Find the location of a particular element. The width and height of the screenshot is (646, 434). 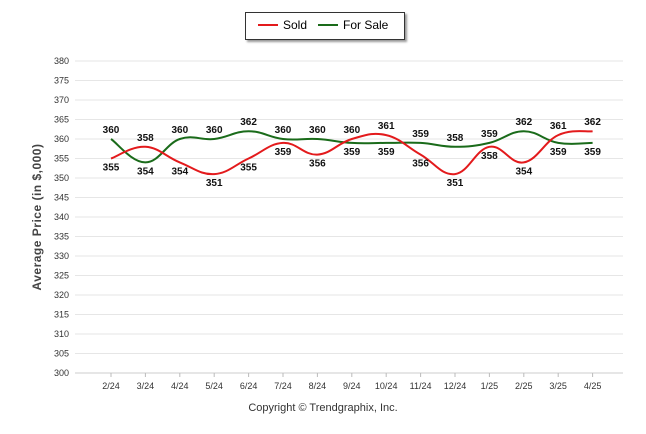

y-tick-label: 370 is located at coordinates (61, 100).